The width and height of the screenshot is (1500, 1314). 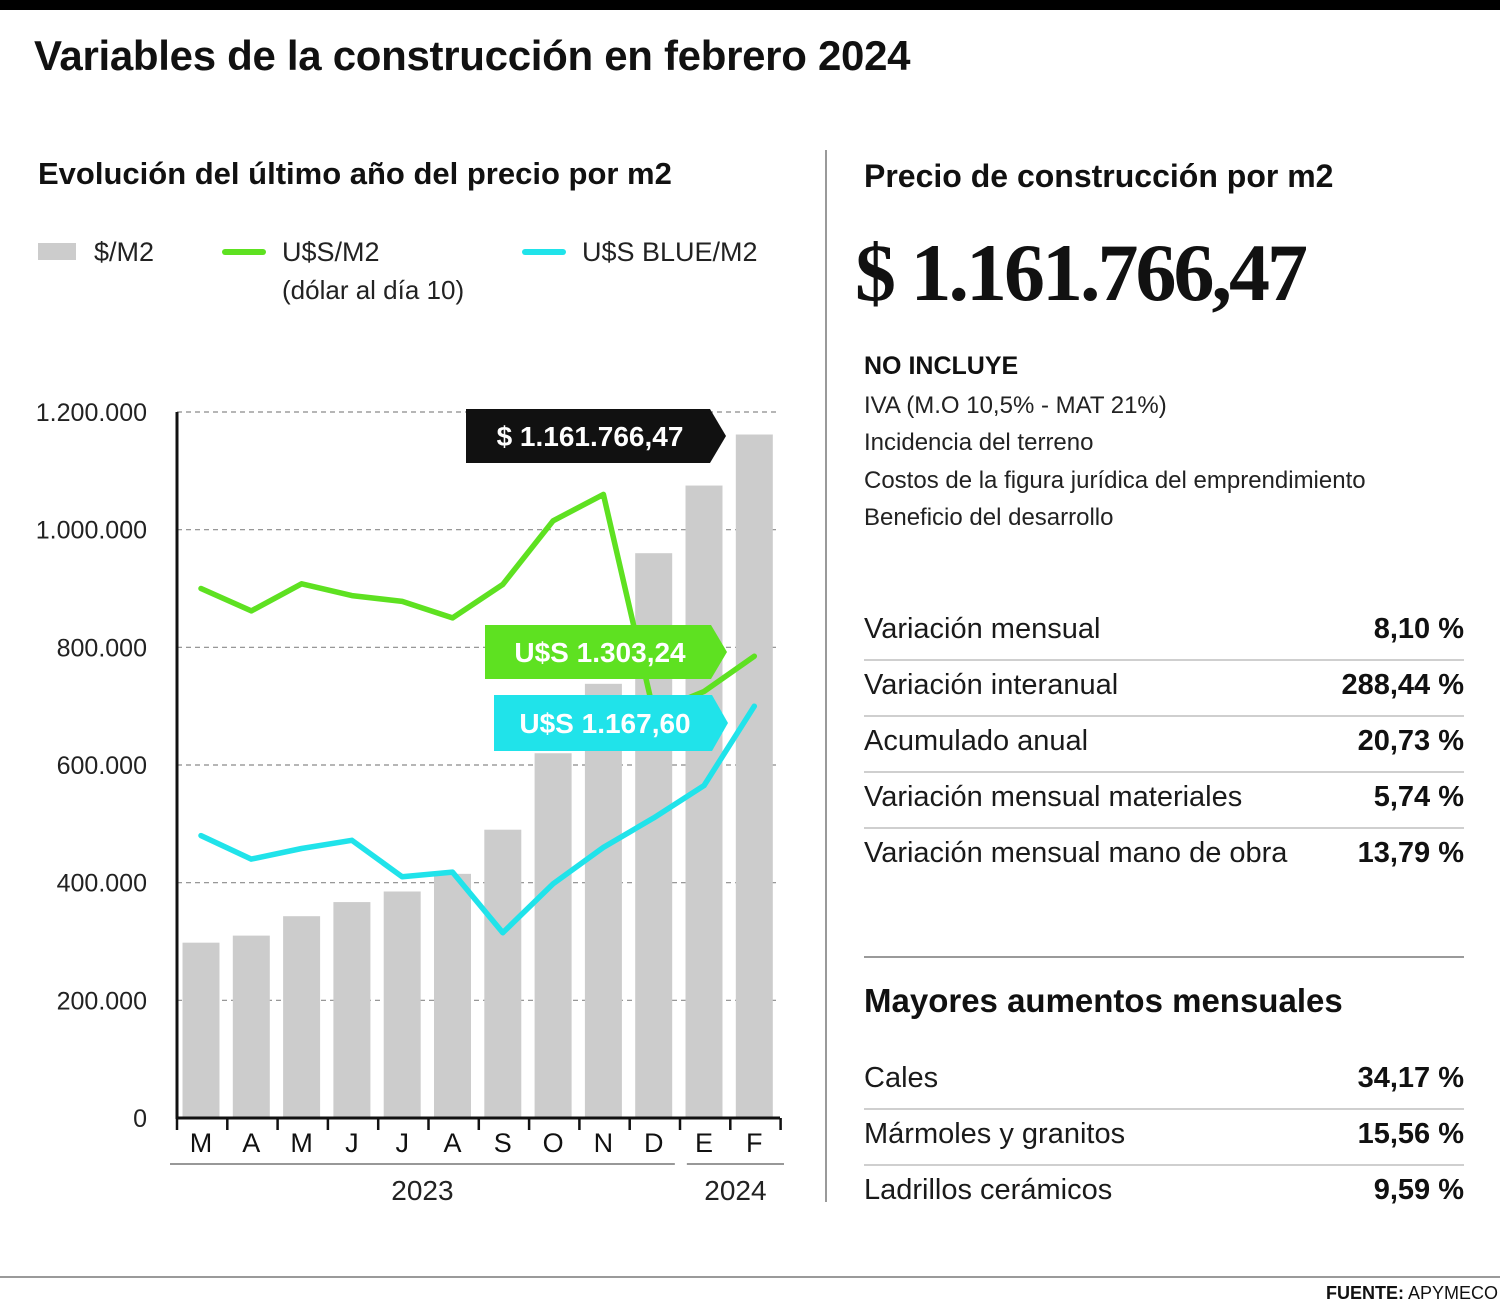 What do you see at coordinates (604, 723) in the screenshot?
I see `callout-label: U$S 1.167,60` at bounding box center [604, 723].